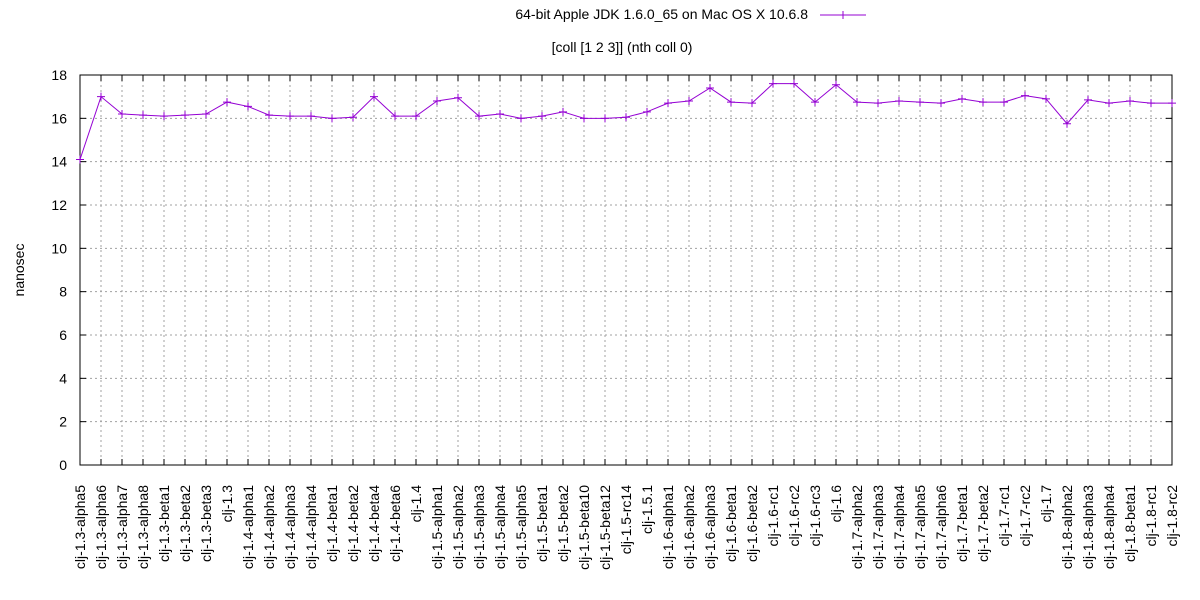  I want to click on x-tick-label: clj-1.6-rc1, so click(773, 516).